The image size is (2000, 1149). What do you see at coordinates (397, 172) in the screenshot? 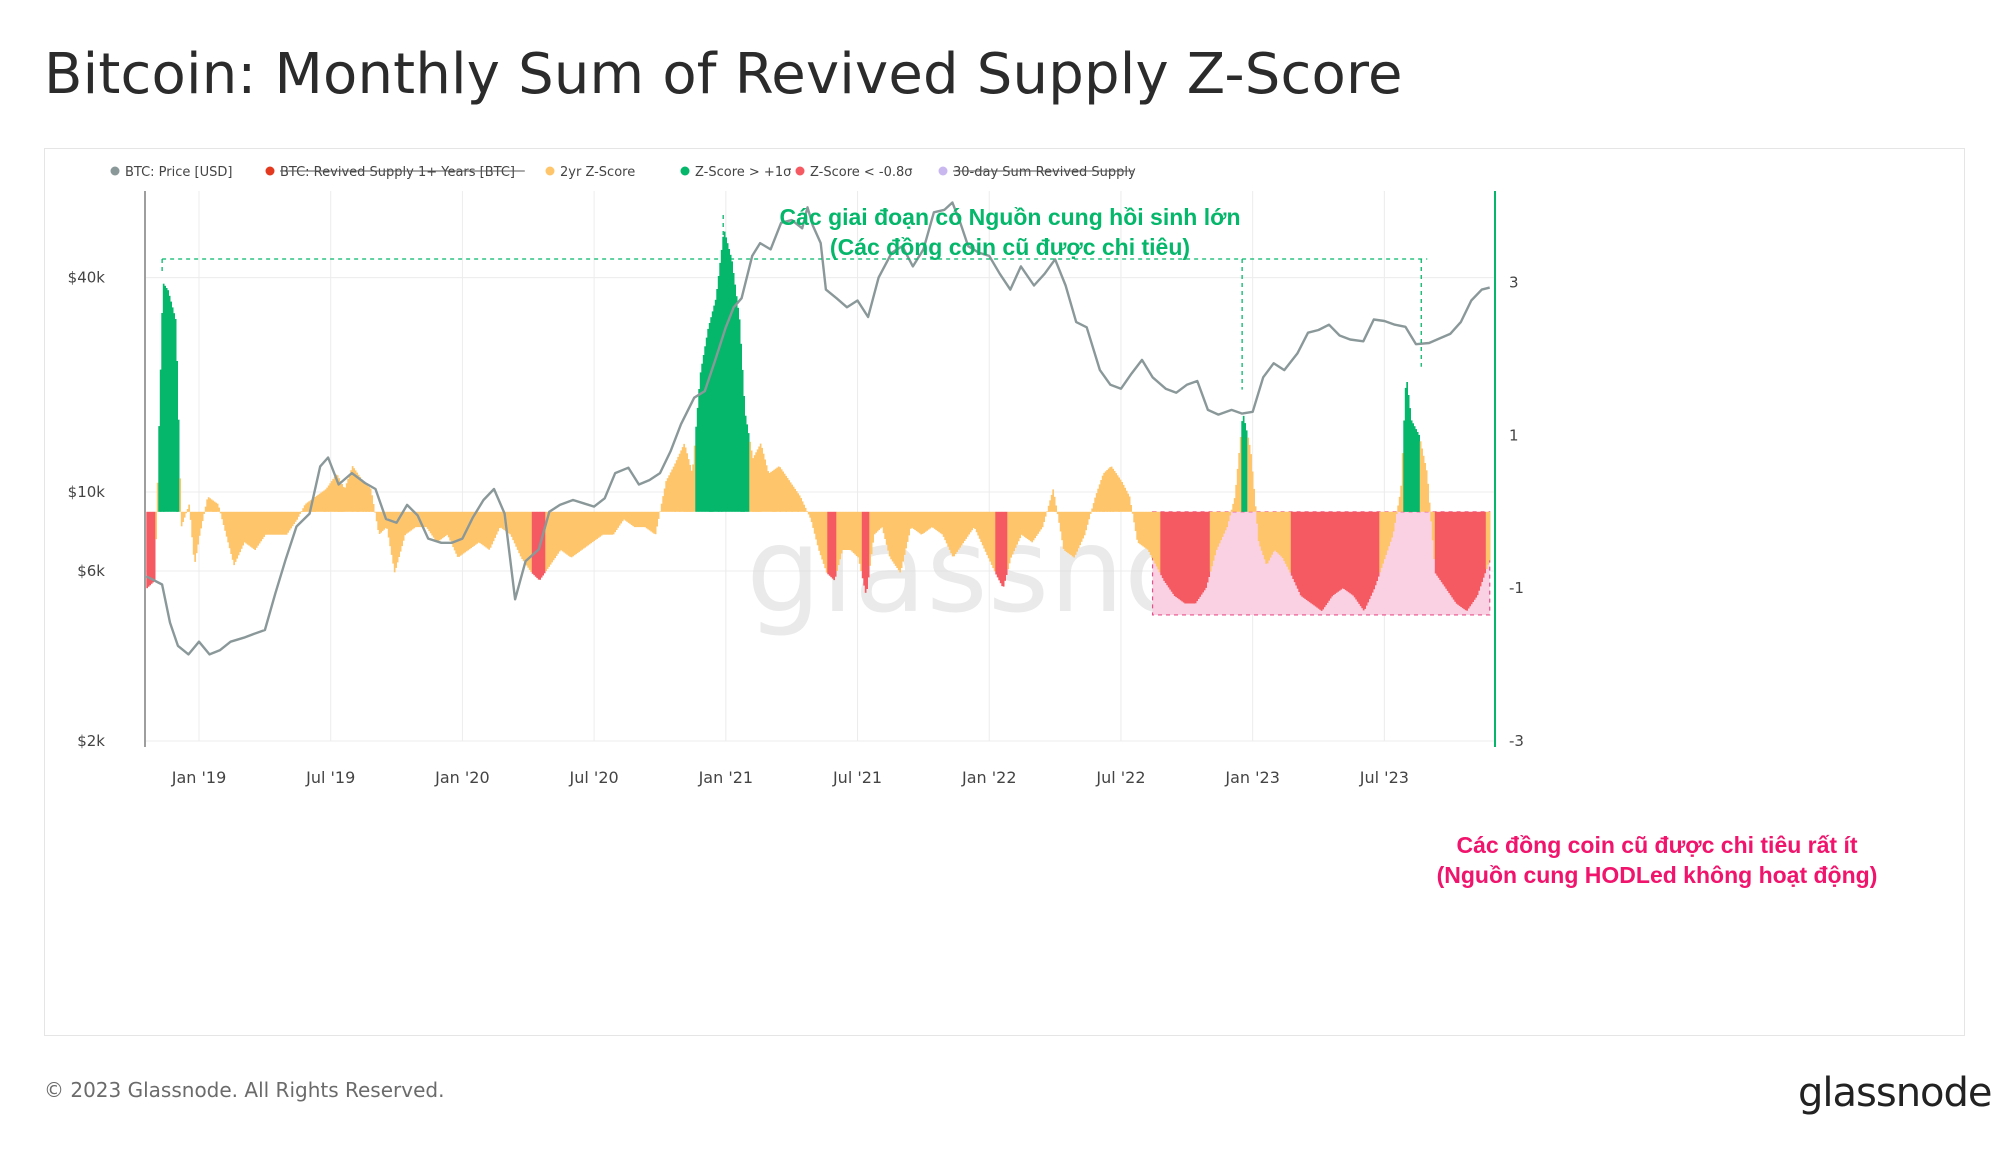
I see `legend-label: BTC: Revived Supply 1+ Years [BTC]` at bounding box center [397, 172].